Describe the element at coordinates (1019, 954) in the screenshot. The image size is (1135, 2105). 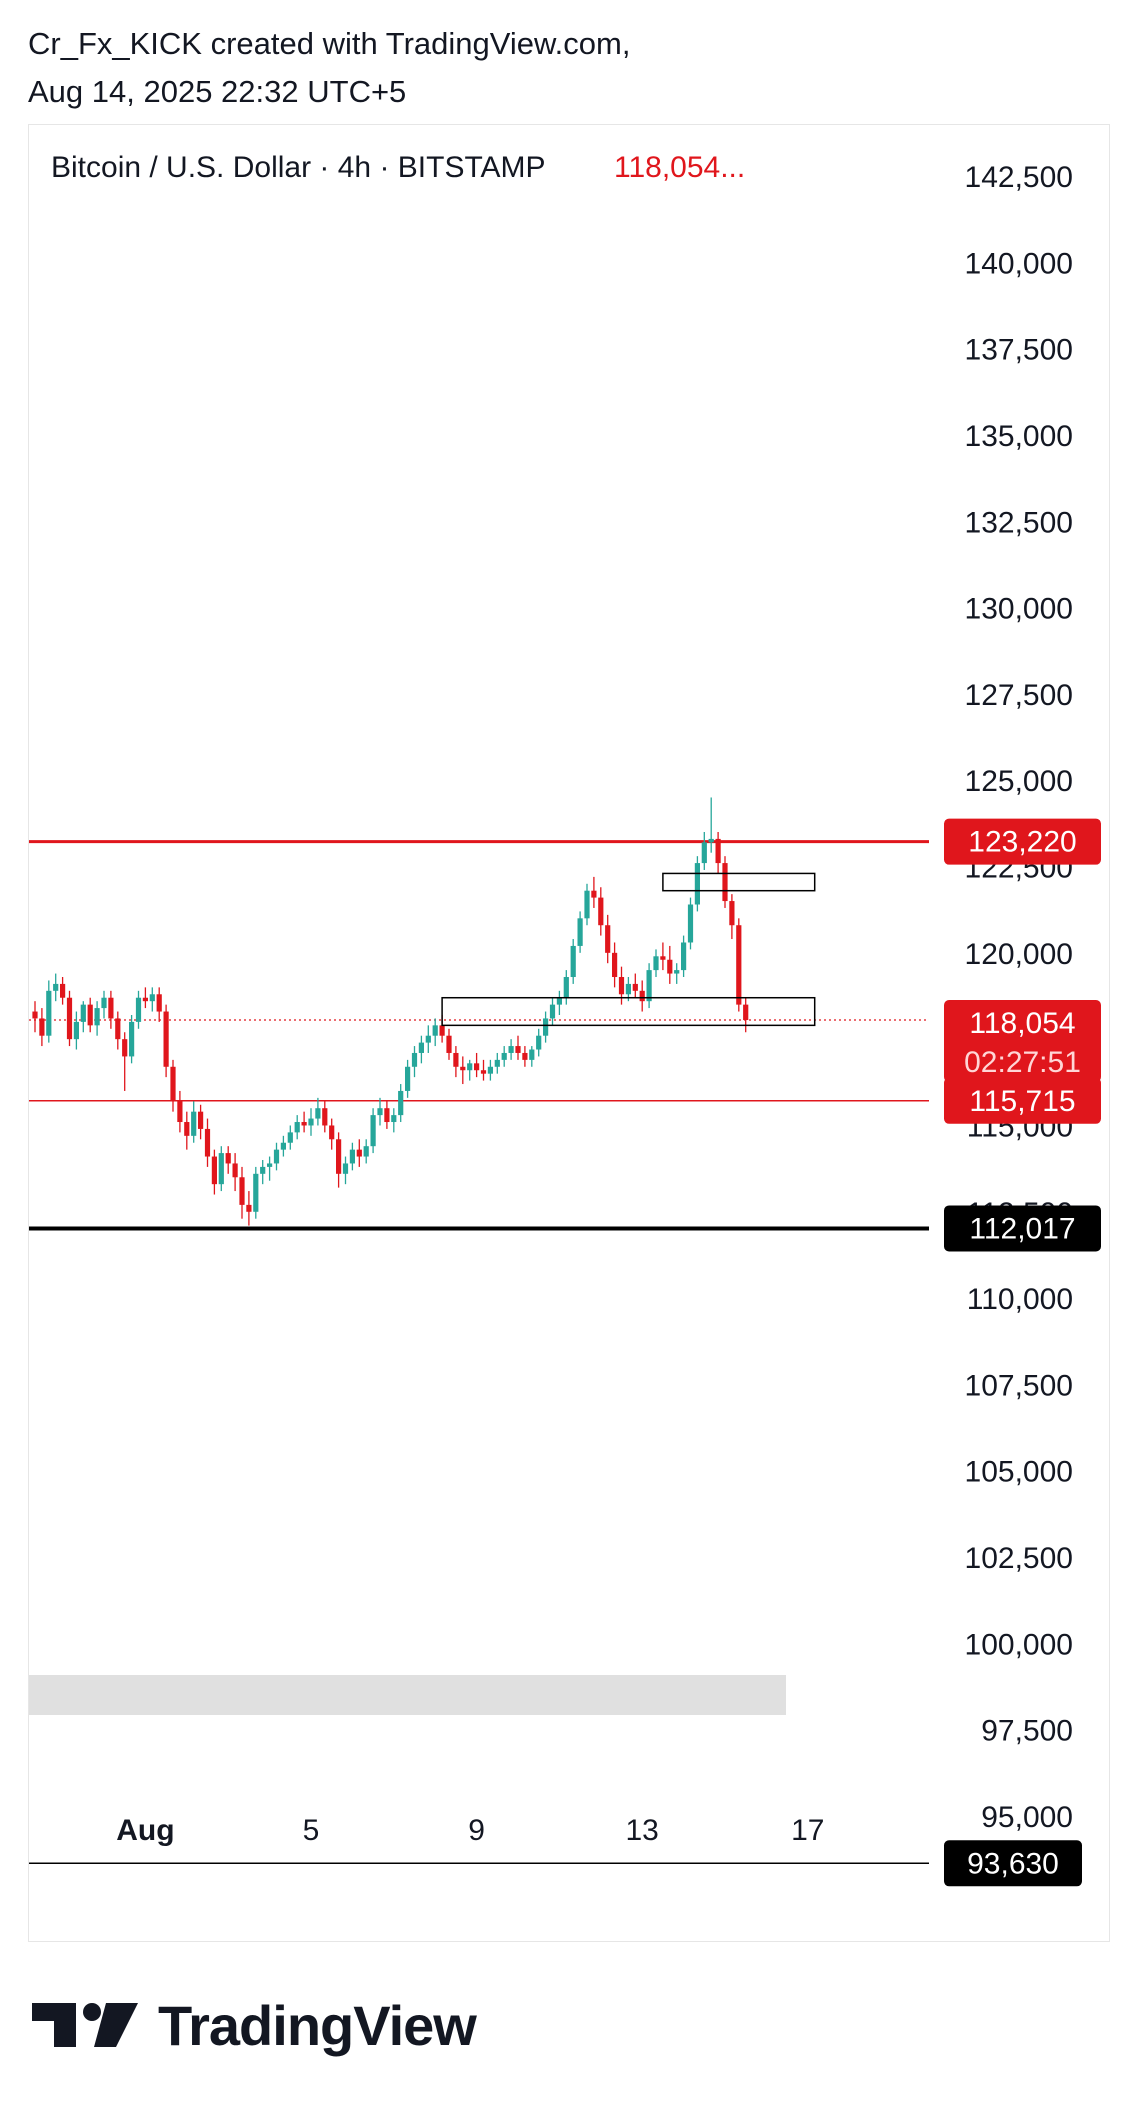
I see `price-tick-label: 120,000` at that location.